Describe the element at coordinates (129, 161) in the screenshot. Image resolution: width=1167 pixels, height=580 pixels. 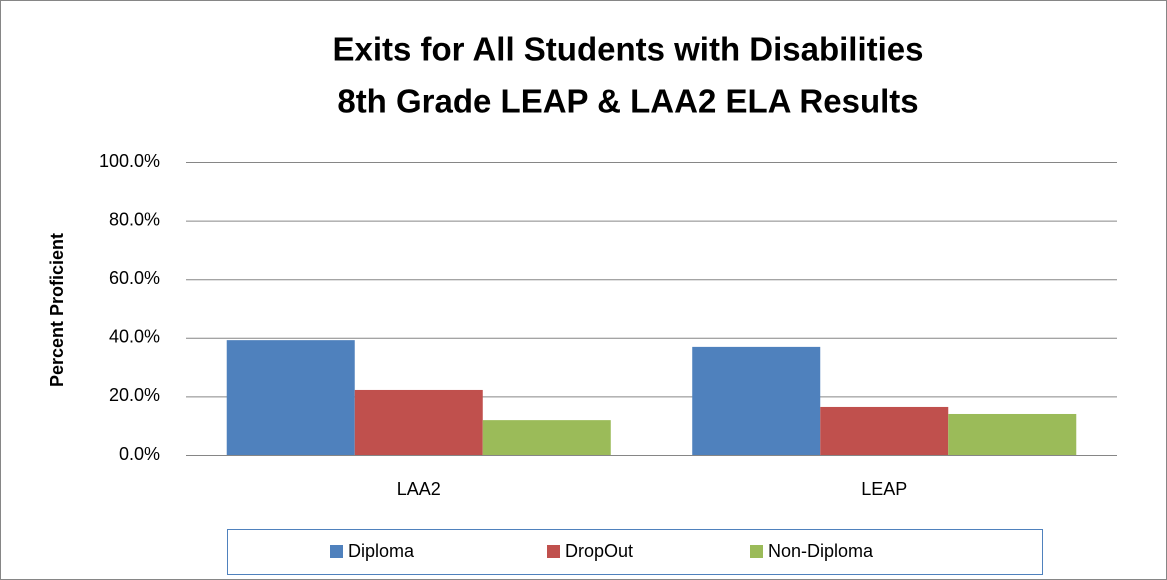
I see `y-tick-label: 100.0%` at that location.